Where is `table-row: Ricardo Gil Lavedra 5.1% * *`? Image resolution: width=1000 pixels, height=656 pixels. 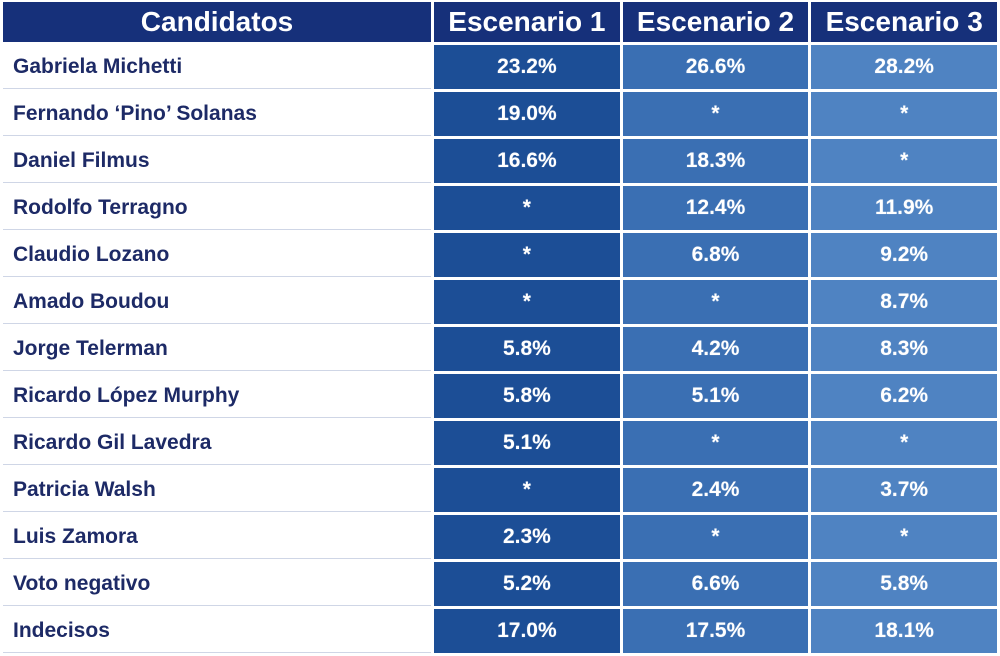 table-row: Ricardo Gil Lavedra 5.1% * * is located at coordinates (500, 443).